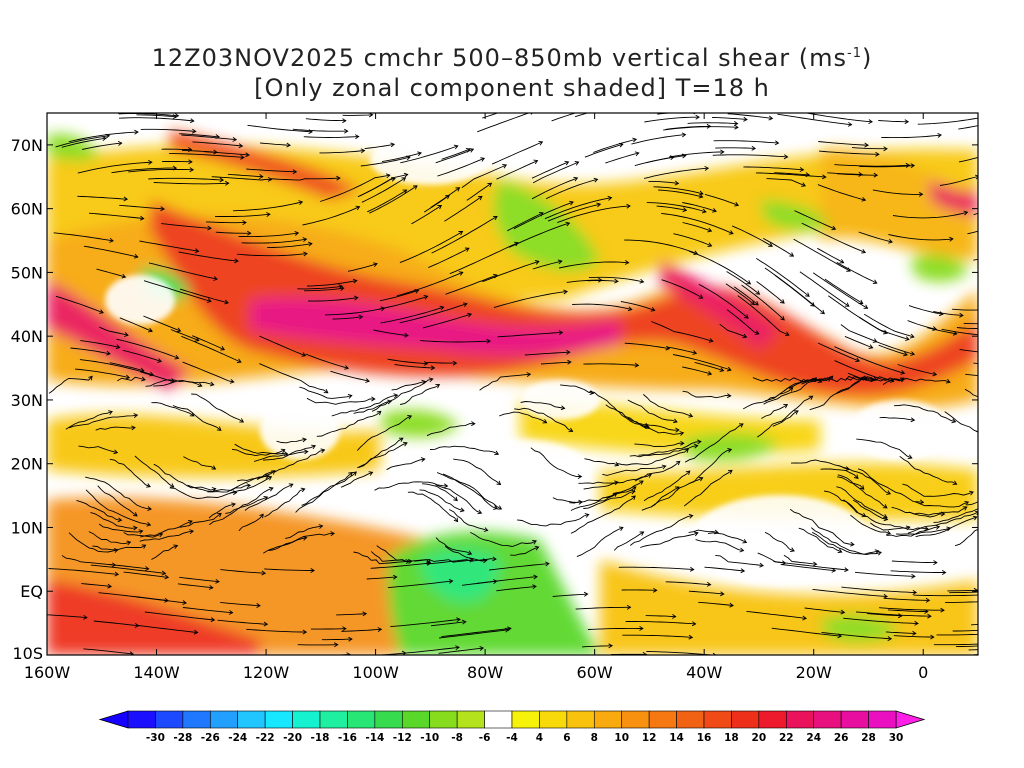 This screenshot has height=768, width=1024. What do you see at coordinates (457, 738) in the screenshot?
I see `colorbar-label: -8` at bounding box center [457, 738].